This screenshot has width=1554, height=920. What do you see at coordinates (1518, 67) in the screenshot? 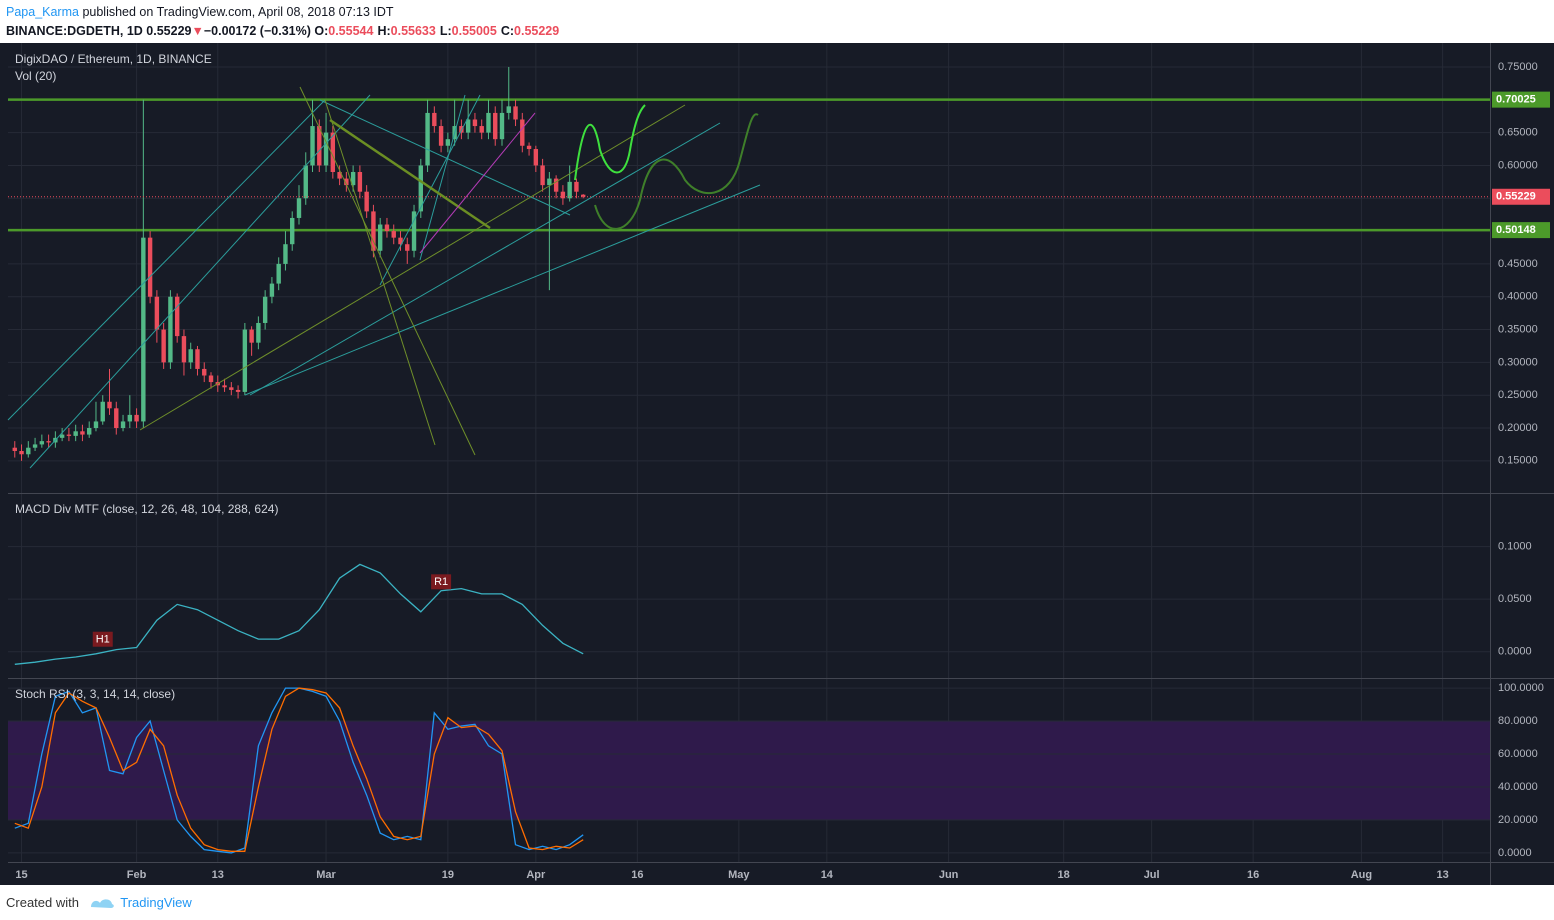
I see `y-tick-label: 0.75000` at bounding box center [1518, 67].